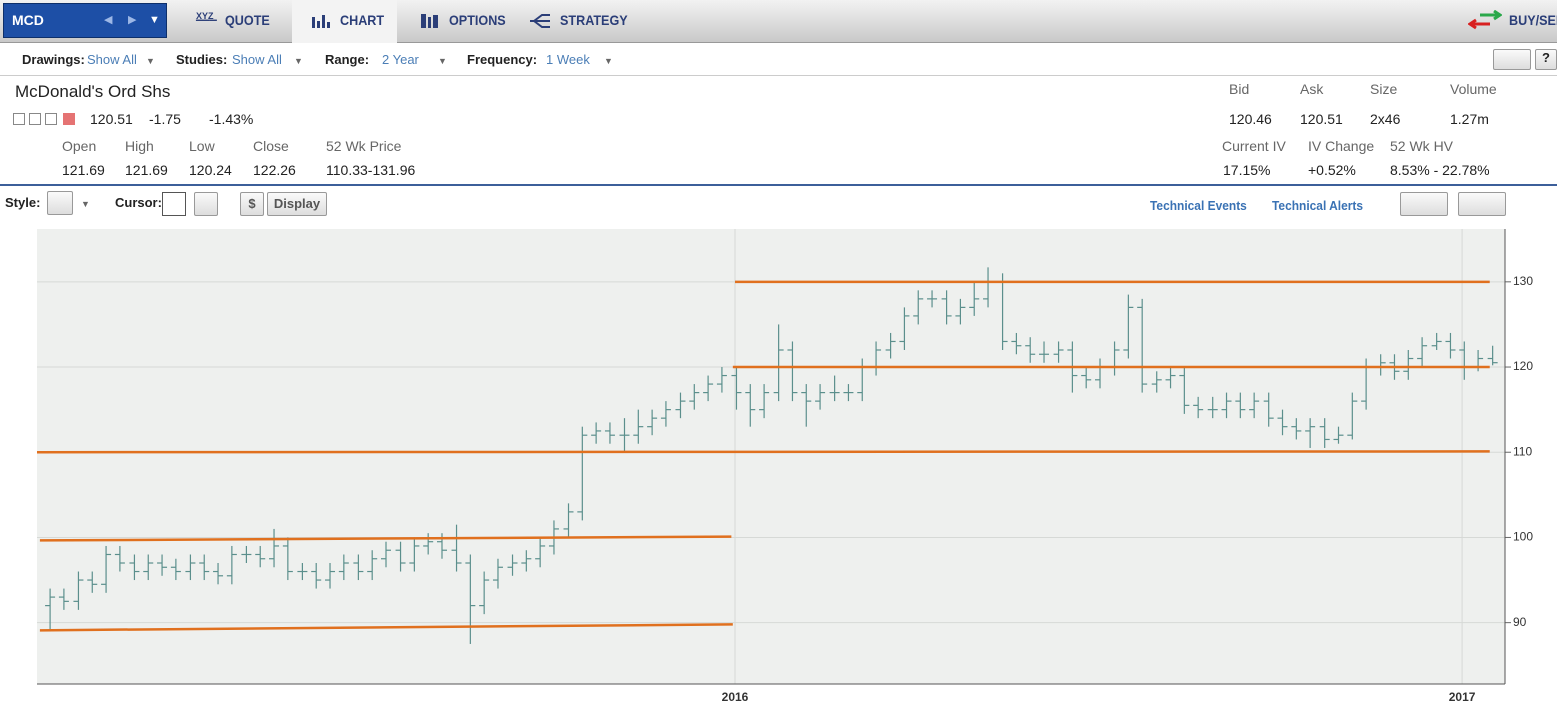 The width and height of the screenshot is (1557, 711). I want to click on field-label: Bid, so click(1239, 89).